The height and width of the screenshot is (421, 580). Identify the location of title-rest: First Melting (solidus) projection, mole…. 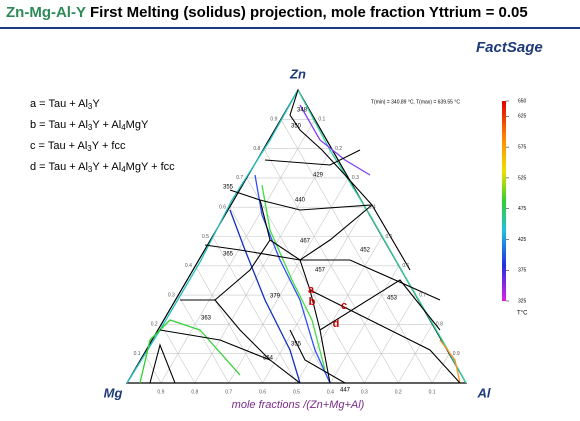
(309, 12).